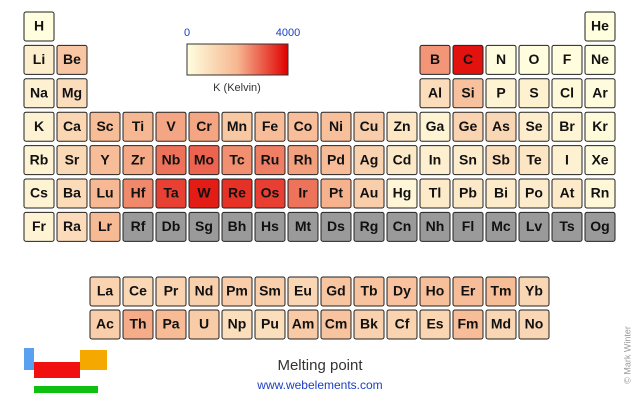 This screenshot has width=640, height=400. Describe the element at coordinates (303, 291) in the screenshot. I see `element-symbol: Eu` at that location.